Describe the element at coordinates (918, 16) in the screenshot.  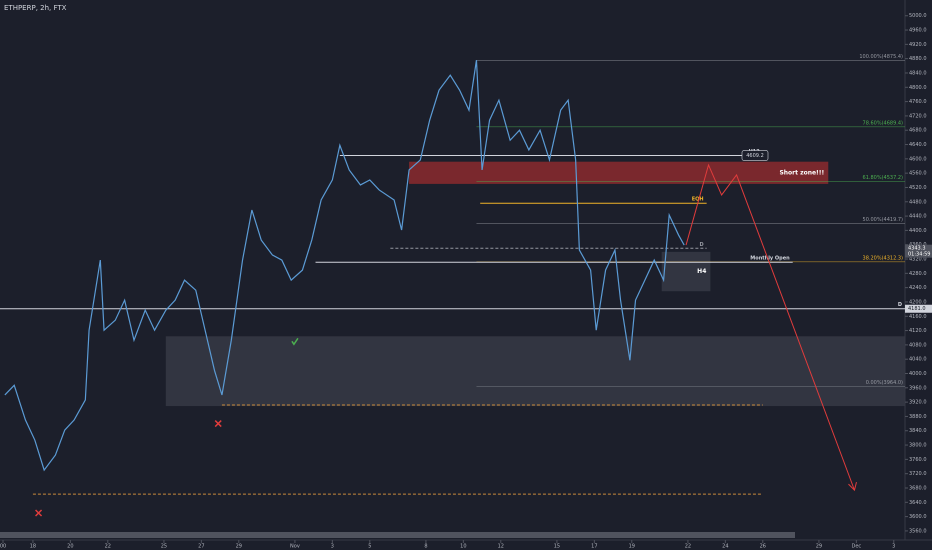
I see `y-tick-label: 5000.0` at that location.